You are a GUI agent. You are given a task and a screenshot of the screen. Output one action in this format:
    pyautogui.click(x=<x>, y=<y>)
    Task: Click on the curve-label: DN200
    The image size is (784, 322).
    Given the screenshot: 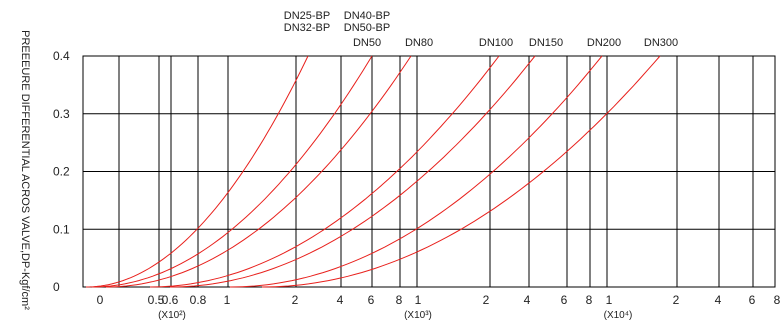 What is the action you would take?
    pyautogui.click(x=604, y=43)
    